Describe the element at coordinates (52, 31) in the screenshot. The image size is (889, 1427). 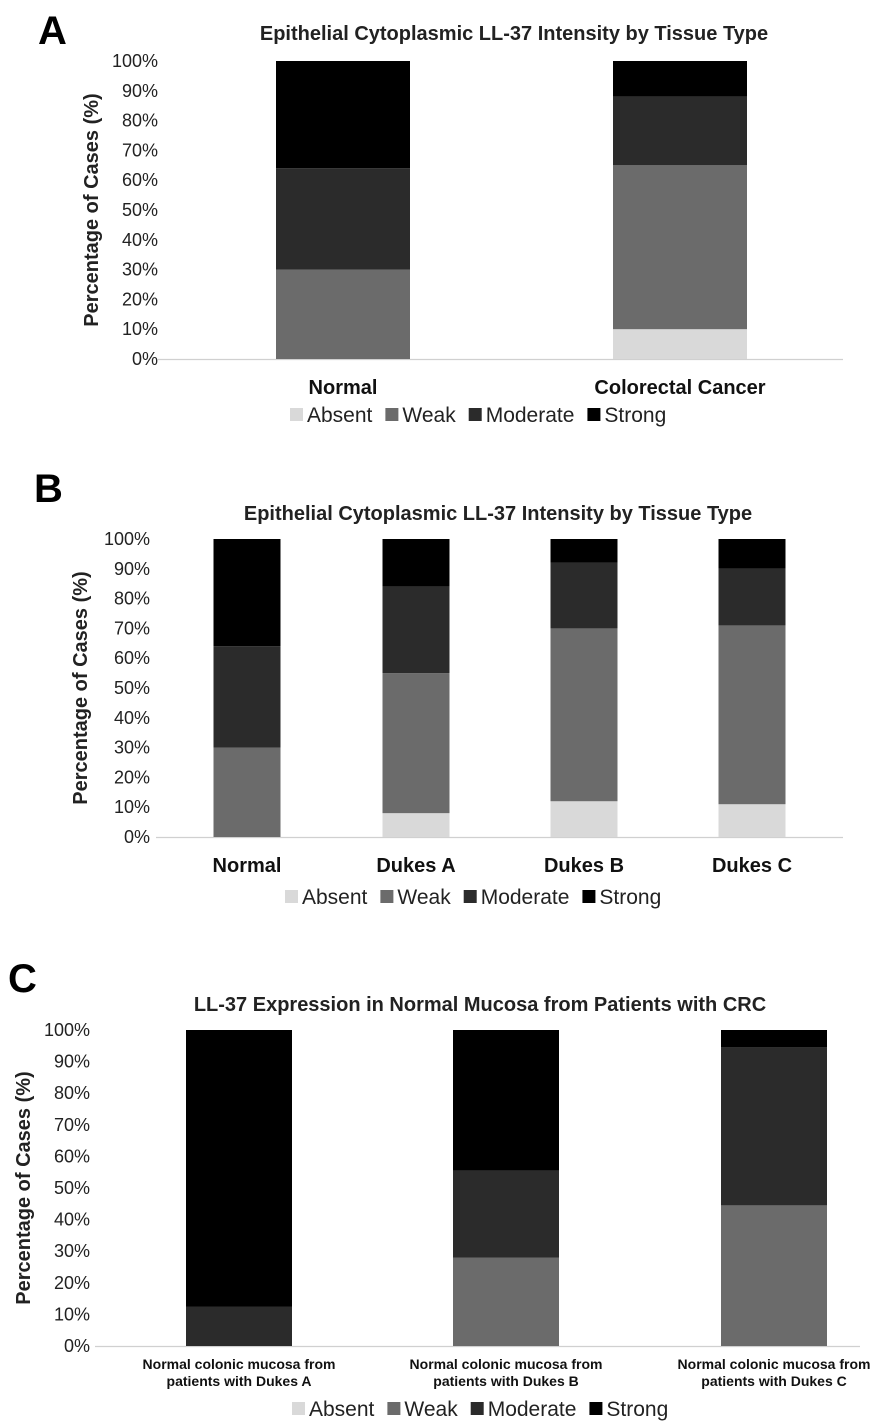
I see `panel-label-a: A` at that location.